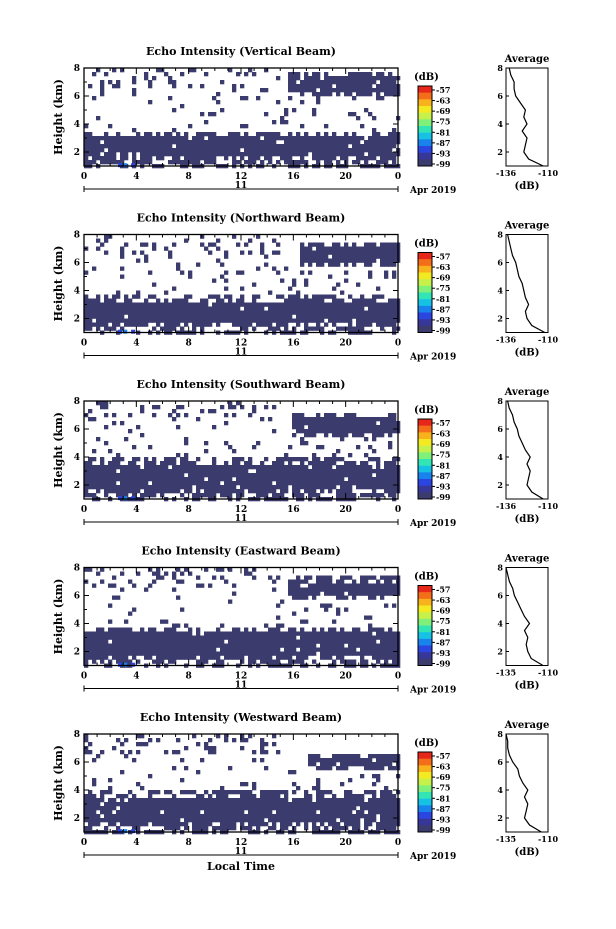 The image size is (616, 929). What do you see at coordinates (500, 818) in the screenshot?
I see `profile-y-tick-label: 2` at bounding box center [500, 818].